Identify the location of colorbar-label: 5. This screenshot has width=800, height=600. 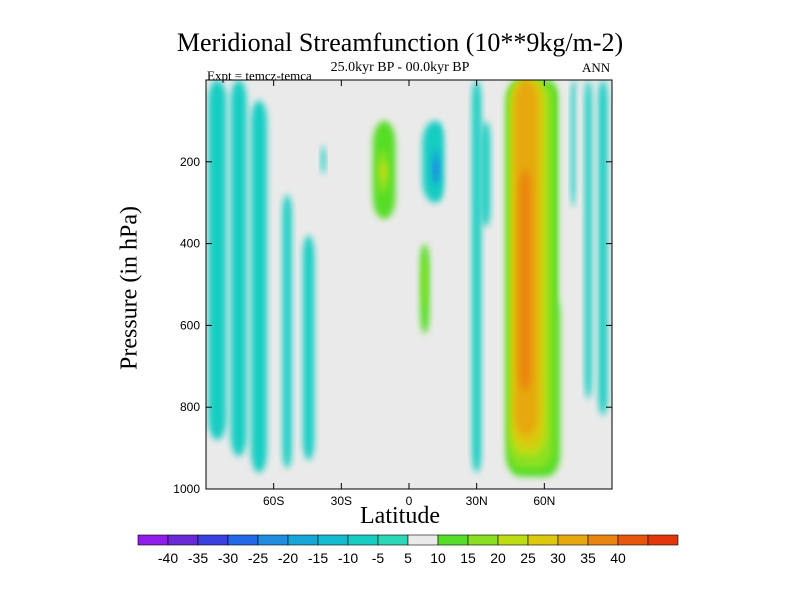
(408, 558).